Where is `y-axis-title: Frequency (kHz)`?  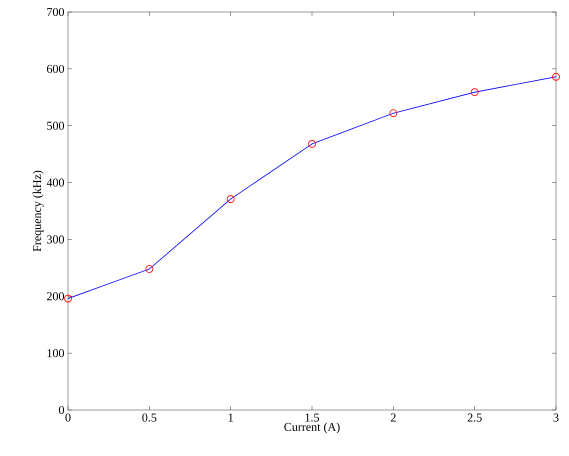
y-axis-title: Frequency (kHz) is located at coordinates (38, 211).